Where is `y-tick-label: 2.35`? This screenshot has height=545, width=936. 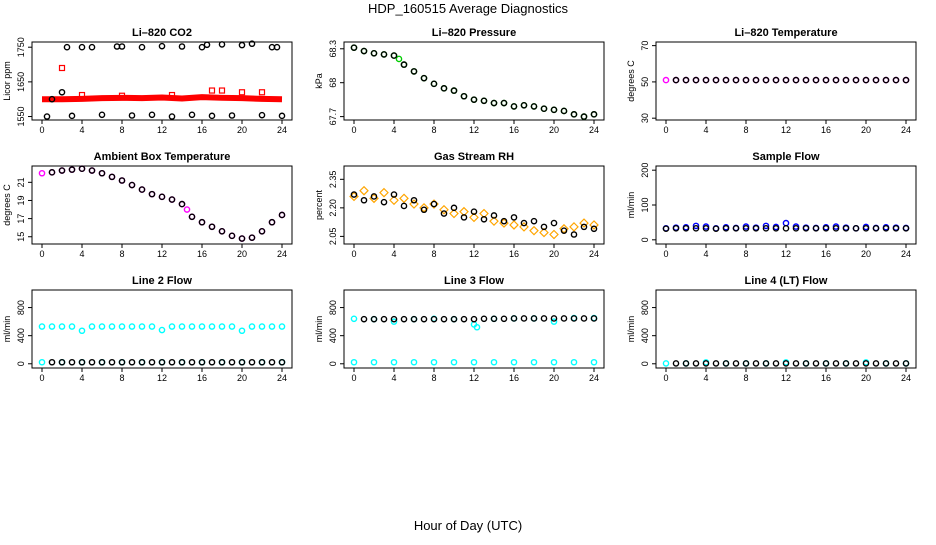 y-tick-label: 2.35 is located at coordinates (333, 180).